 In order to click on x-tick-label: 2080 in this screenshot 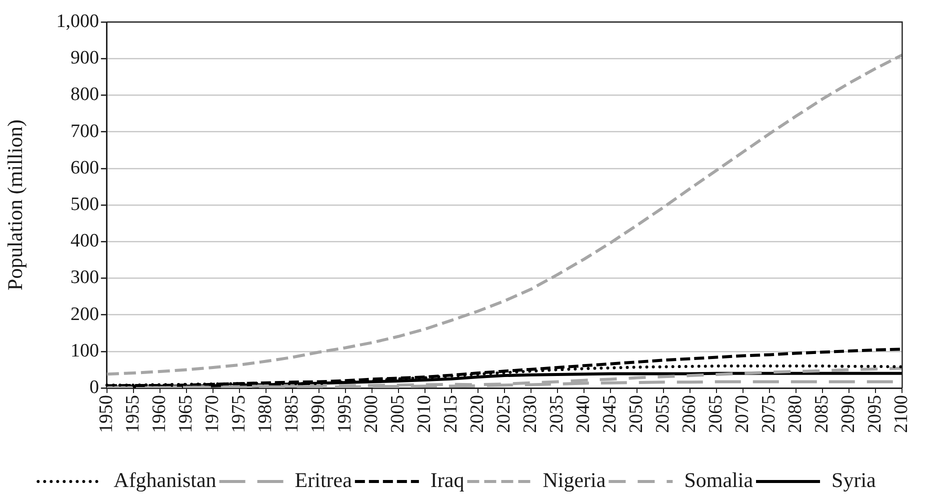, I will do `click(795, 414)`.